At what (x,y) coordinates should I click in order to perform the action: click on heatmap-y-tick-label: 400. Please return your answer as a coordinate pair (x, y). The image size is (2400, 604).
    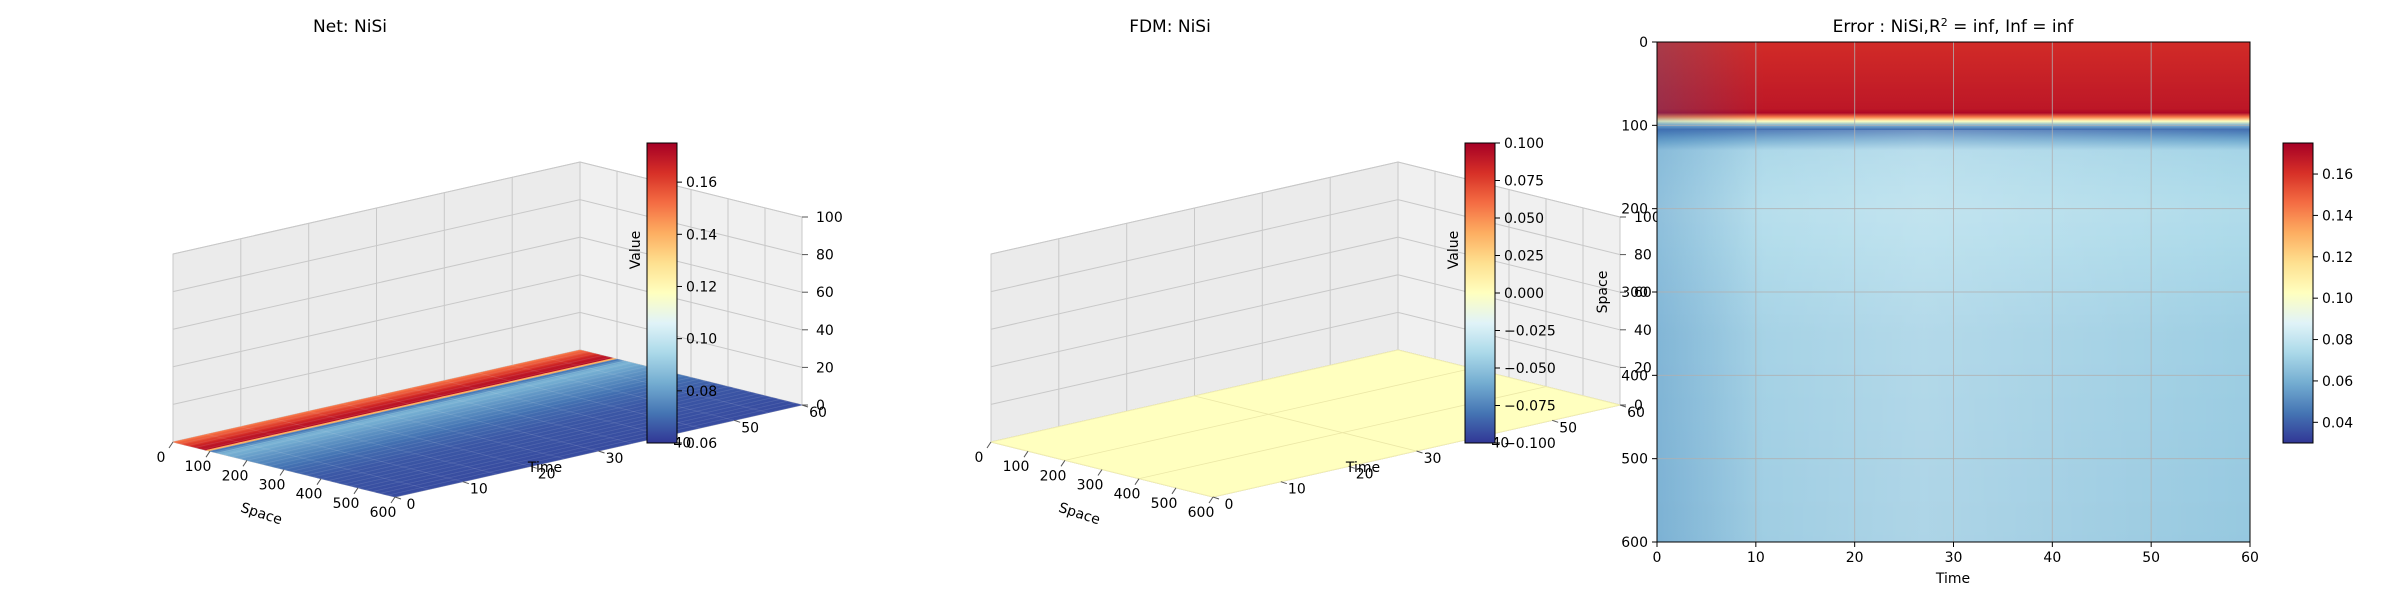
    Looking at the image, I should click on (1634, 376).